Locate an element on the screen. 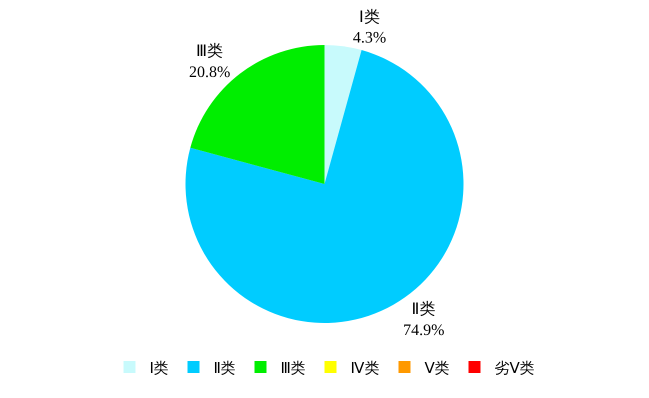  slice-label: Ⅱ类 is located at coordinates (424, 309).